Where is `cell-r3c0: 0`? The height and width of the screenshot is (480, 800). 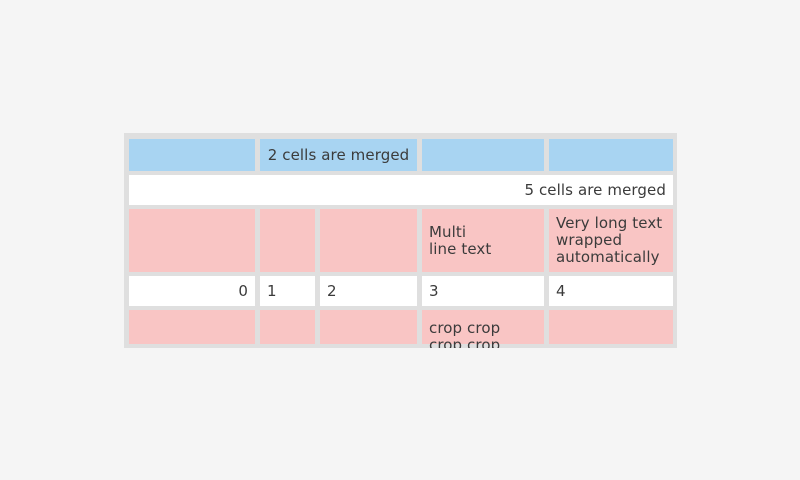 cell-r3c0: 0 is located at coordinates (192, 291).